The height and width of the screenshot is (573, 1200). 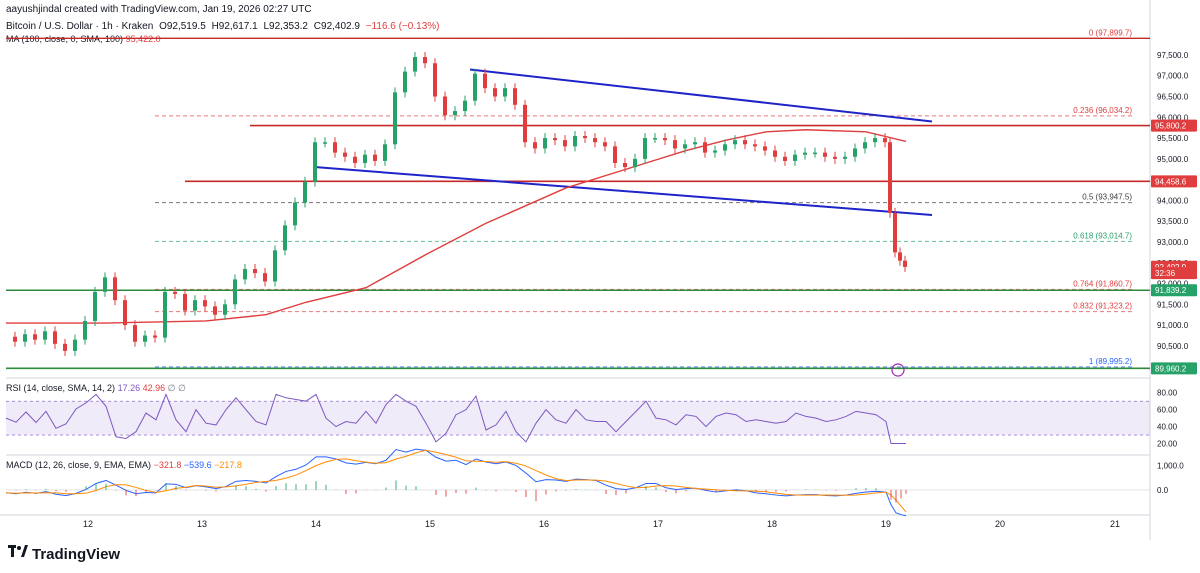 What do you see at coordinates (624, 191) in the screenshot?
I see `lower-trend-line` at bounding box center [624, 191].